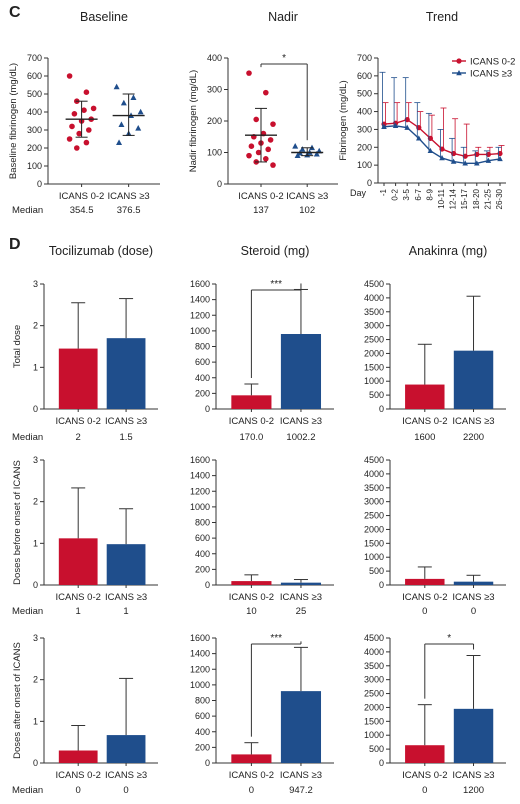  What do you see at coordinates (13, 121) in the screenshot?
I see `y-axis-title: Baseline fibrinogen (mg/dL)` at bounding box center [13, 121].